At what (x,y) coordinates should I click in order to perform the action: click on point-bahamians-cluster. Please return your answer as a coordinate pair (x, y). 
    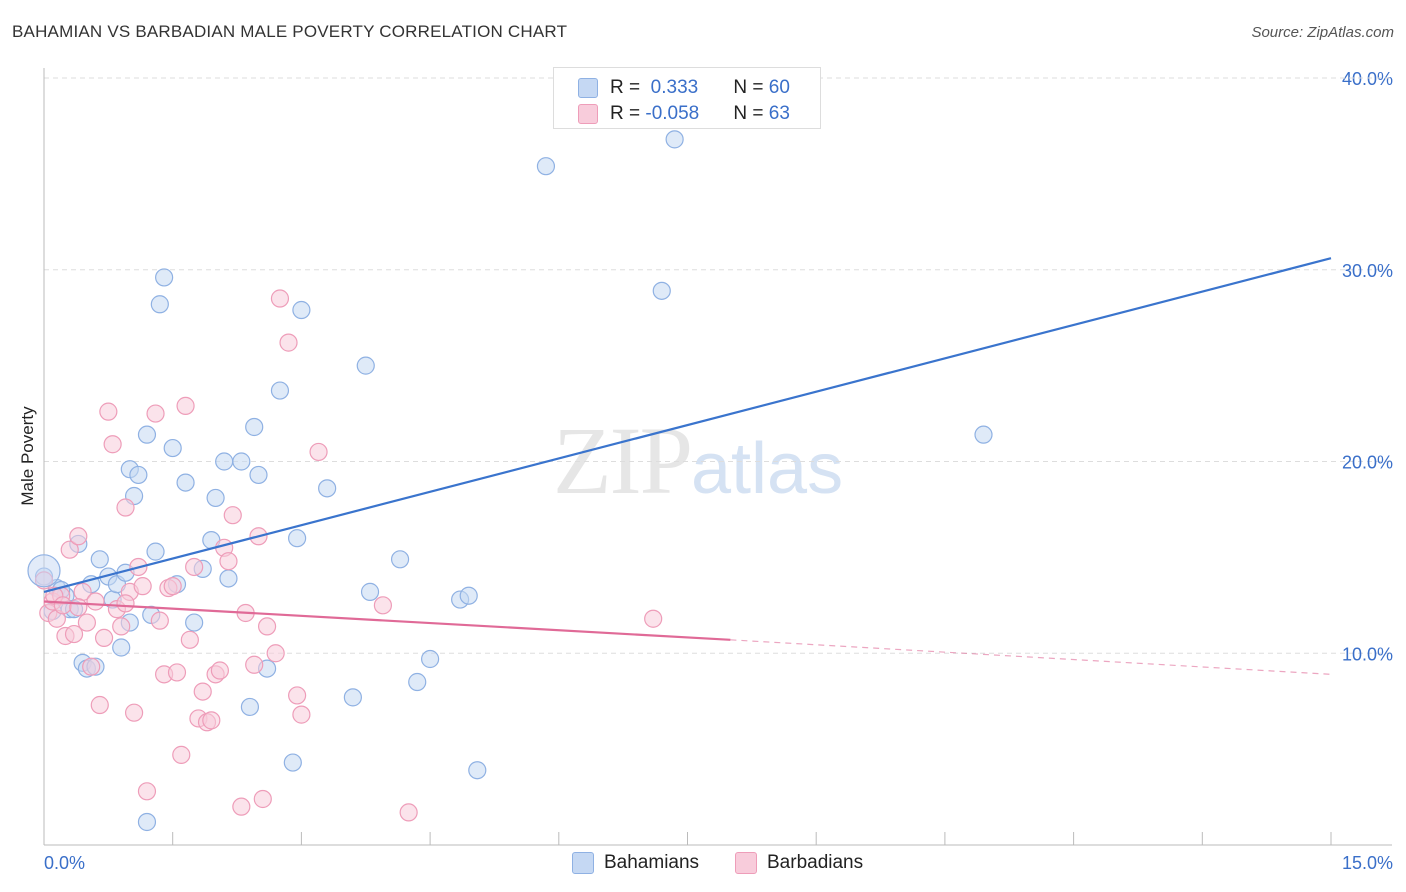
    Looking at the image, I should click on (44, 571).